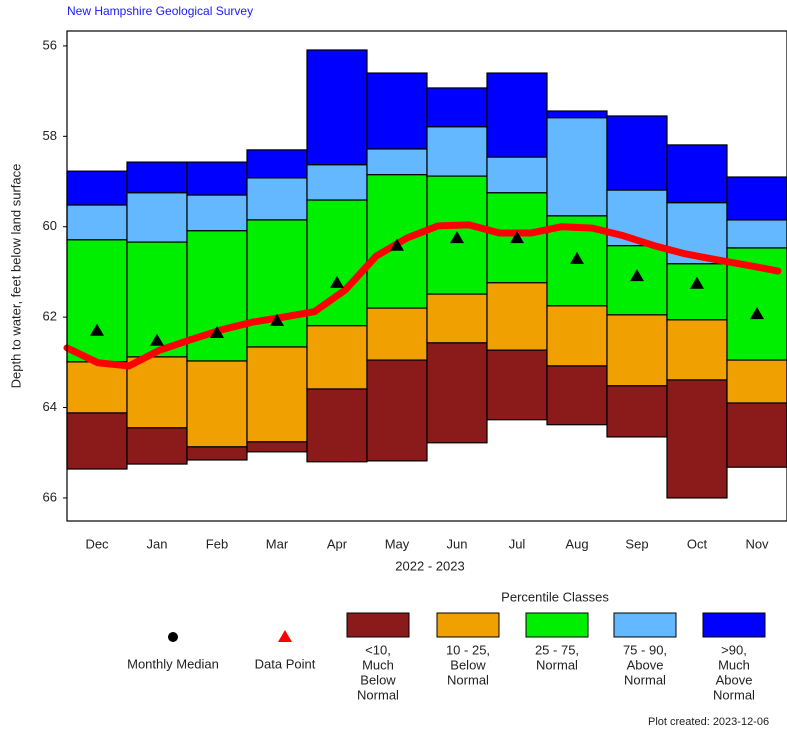 The height and width of the screenshot is (733, 787). What do you see at coordinates (50, 316) in the screenshot?
I see `y-tick-label: 62` at bounding box center [50, 316].